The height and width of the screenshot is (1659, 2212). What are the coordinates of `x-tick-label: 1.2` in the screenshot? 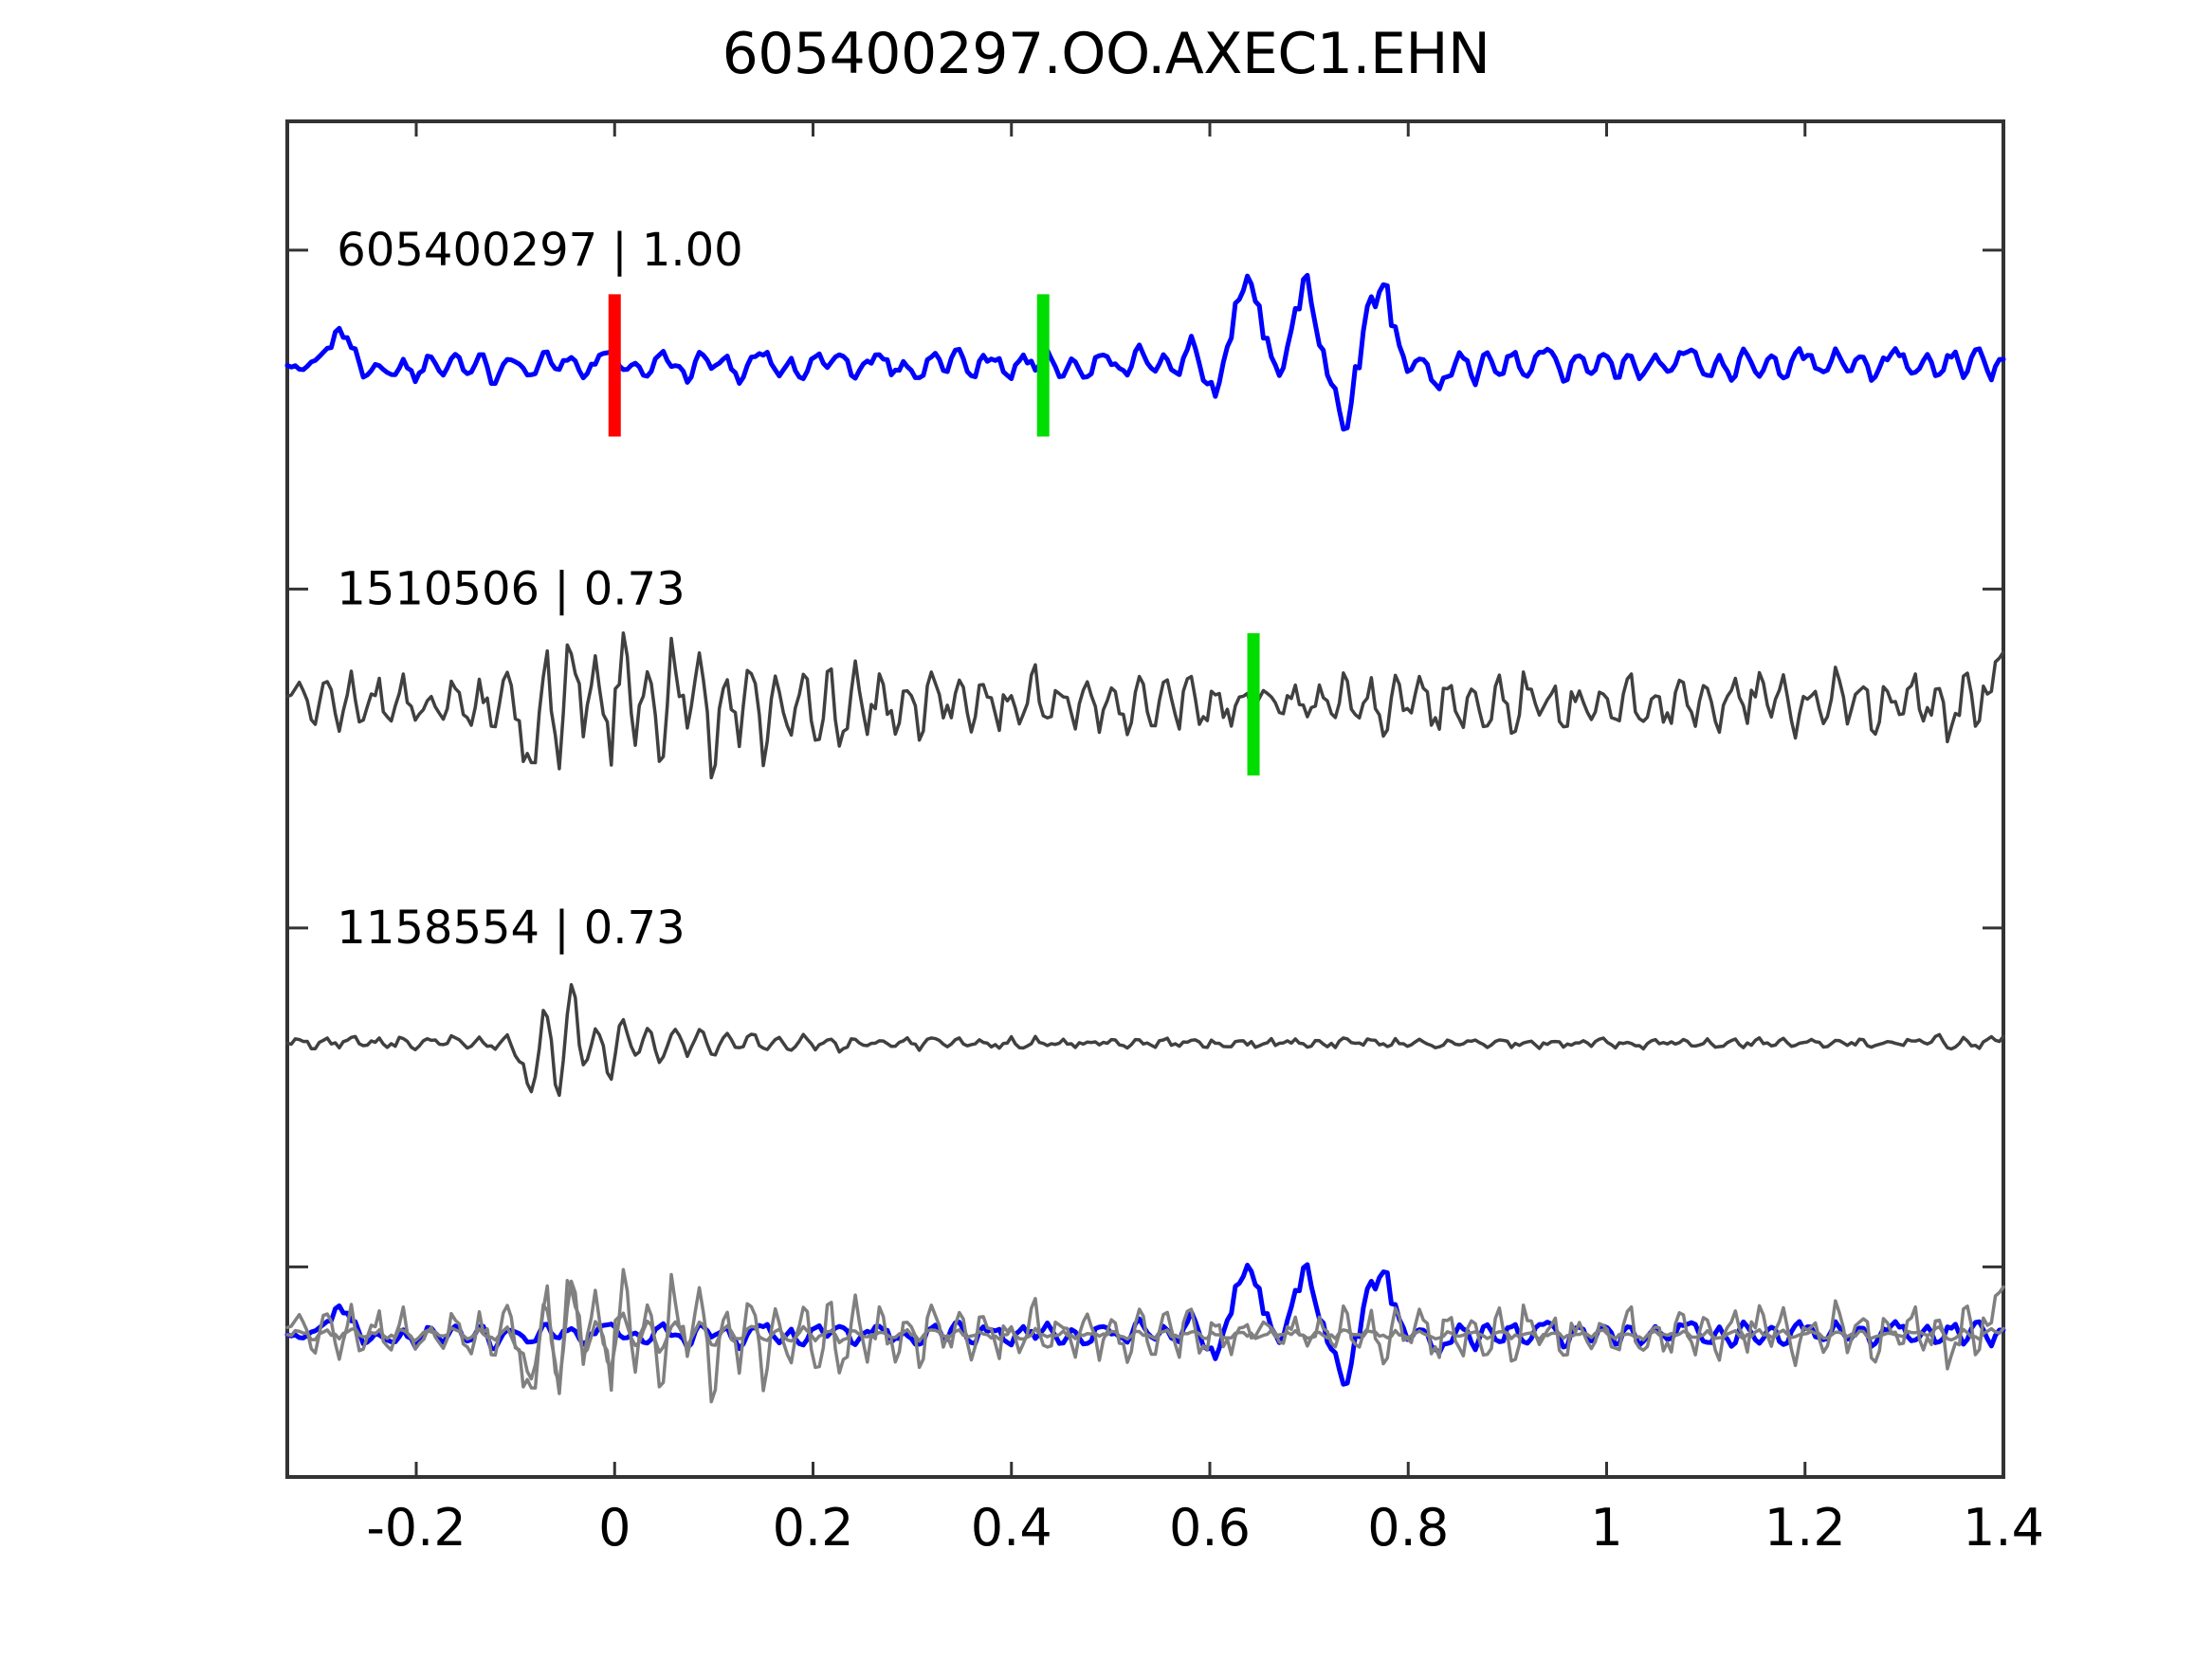 It's located at (1805, 1528).